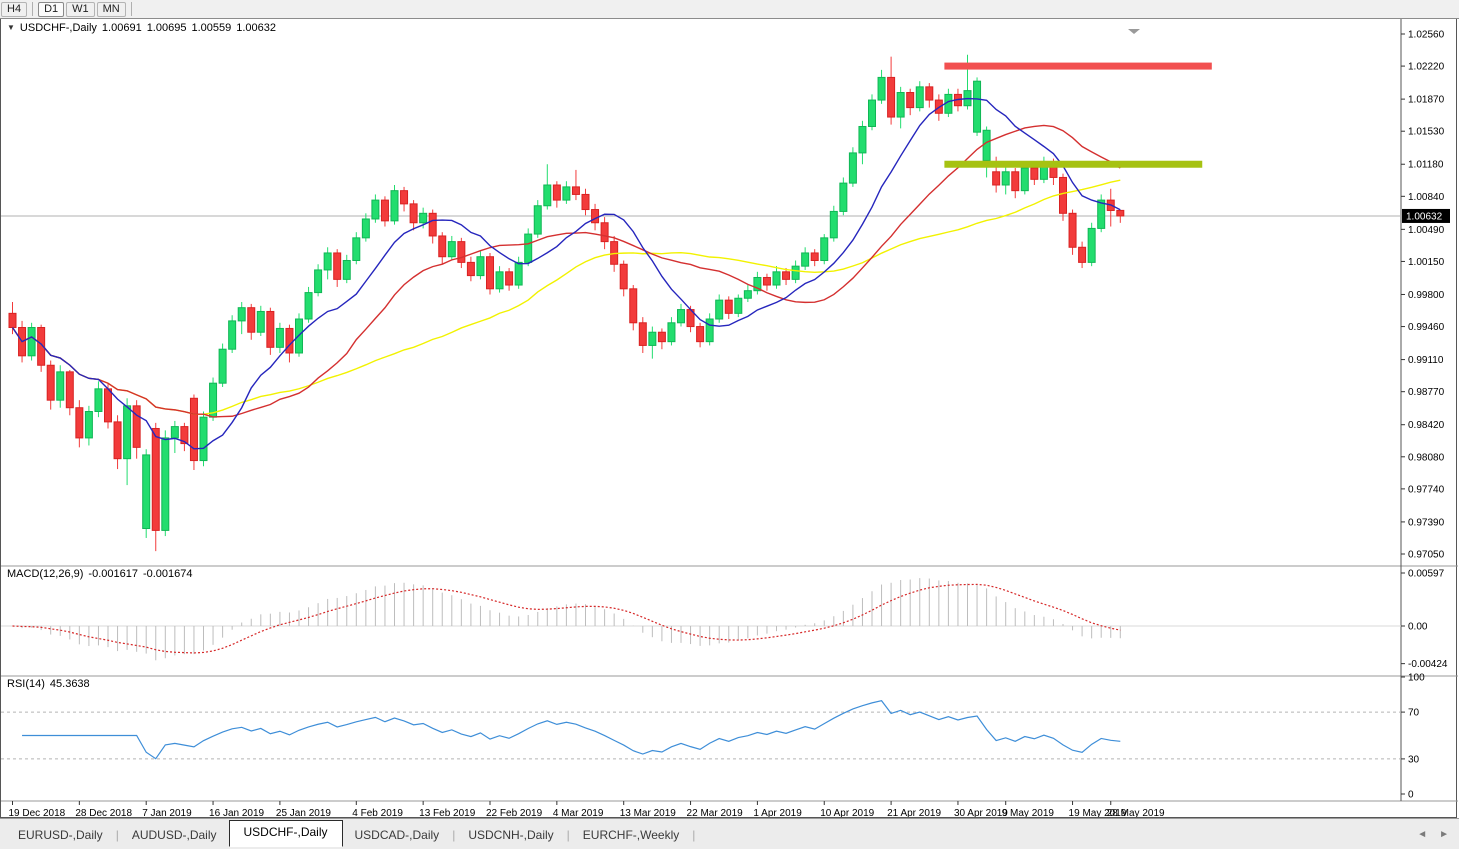 The image size is (1459, 849). Describe the element at coordinates (303, 812) in the screenshot. I see `date-axis-label: 25 Jan 2019` at that location.